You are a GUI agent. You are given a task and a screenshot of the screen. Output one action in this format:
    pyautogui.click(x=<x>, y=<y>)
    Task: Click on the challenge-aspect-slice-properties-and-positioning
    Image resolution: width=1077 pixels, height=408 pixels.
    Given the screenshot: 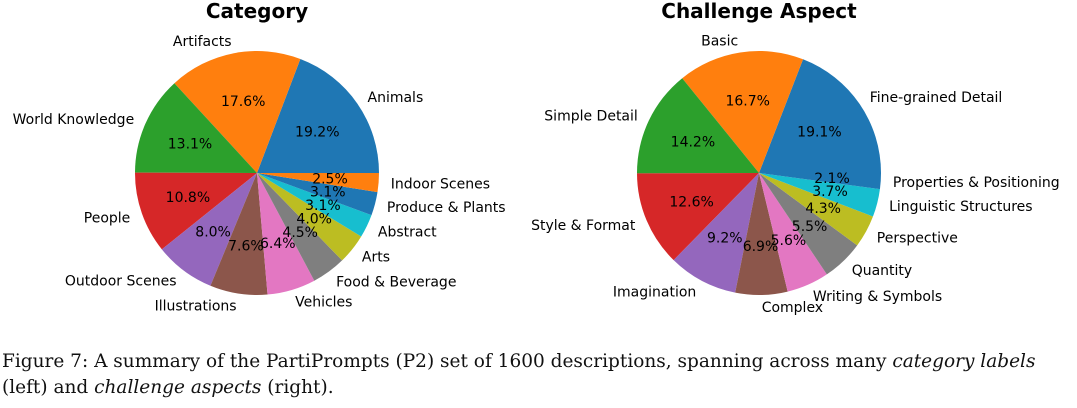 What is the action you would take?
    pyautogui.click(x=820, y=181)
    